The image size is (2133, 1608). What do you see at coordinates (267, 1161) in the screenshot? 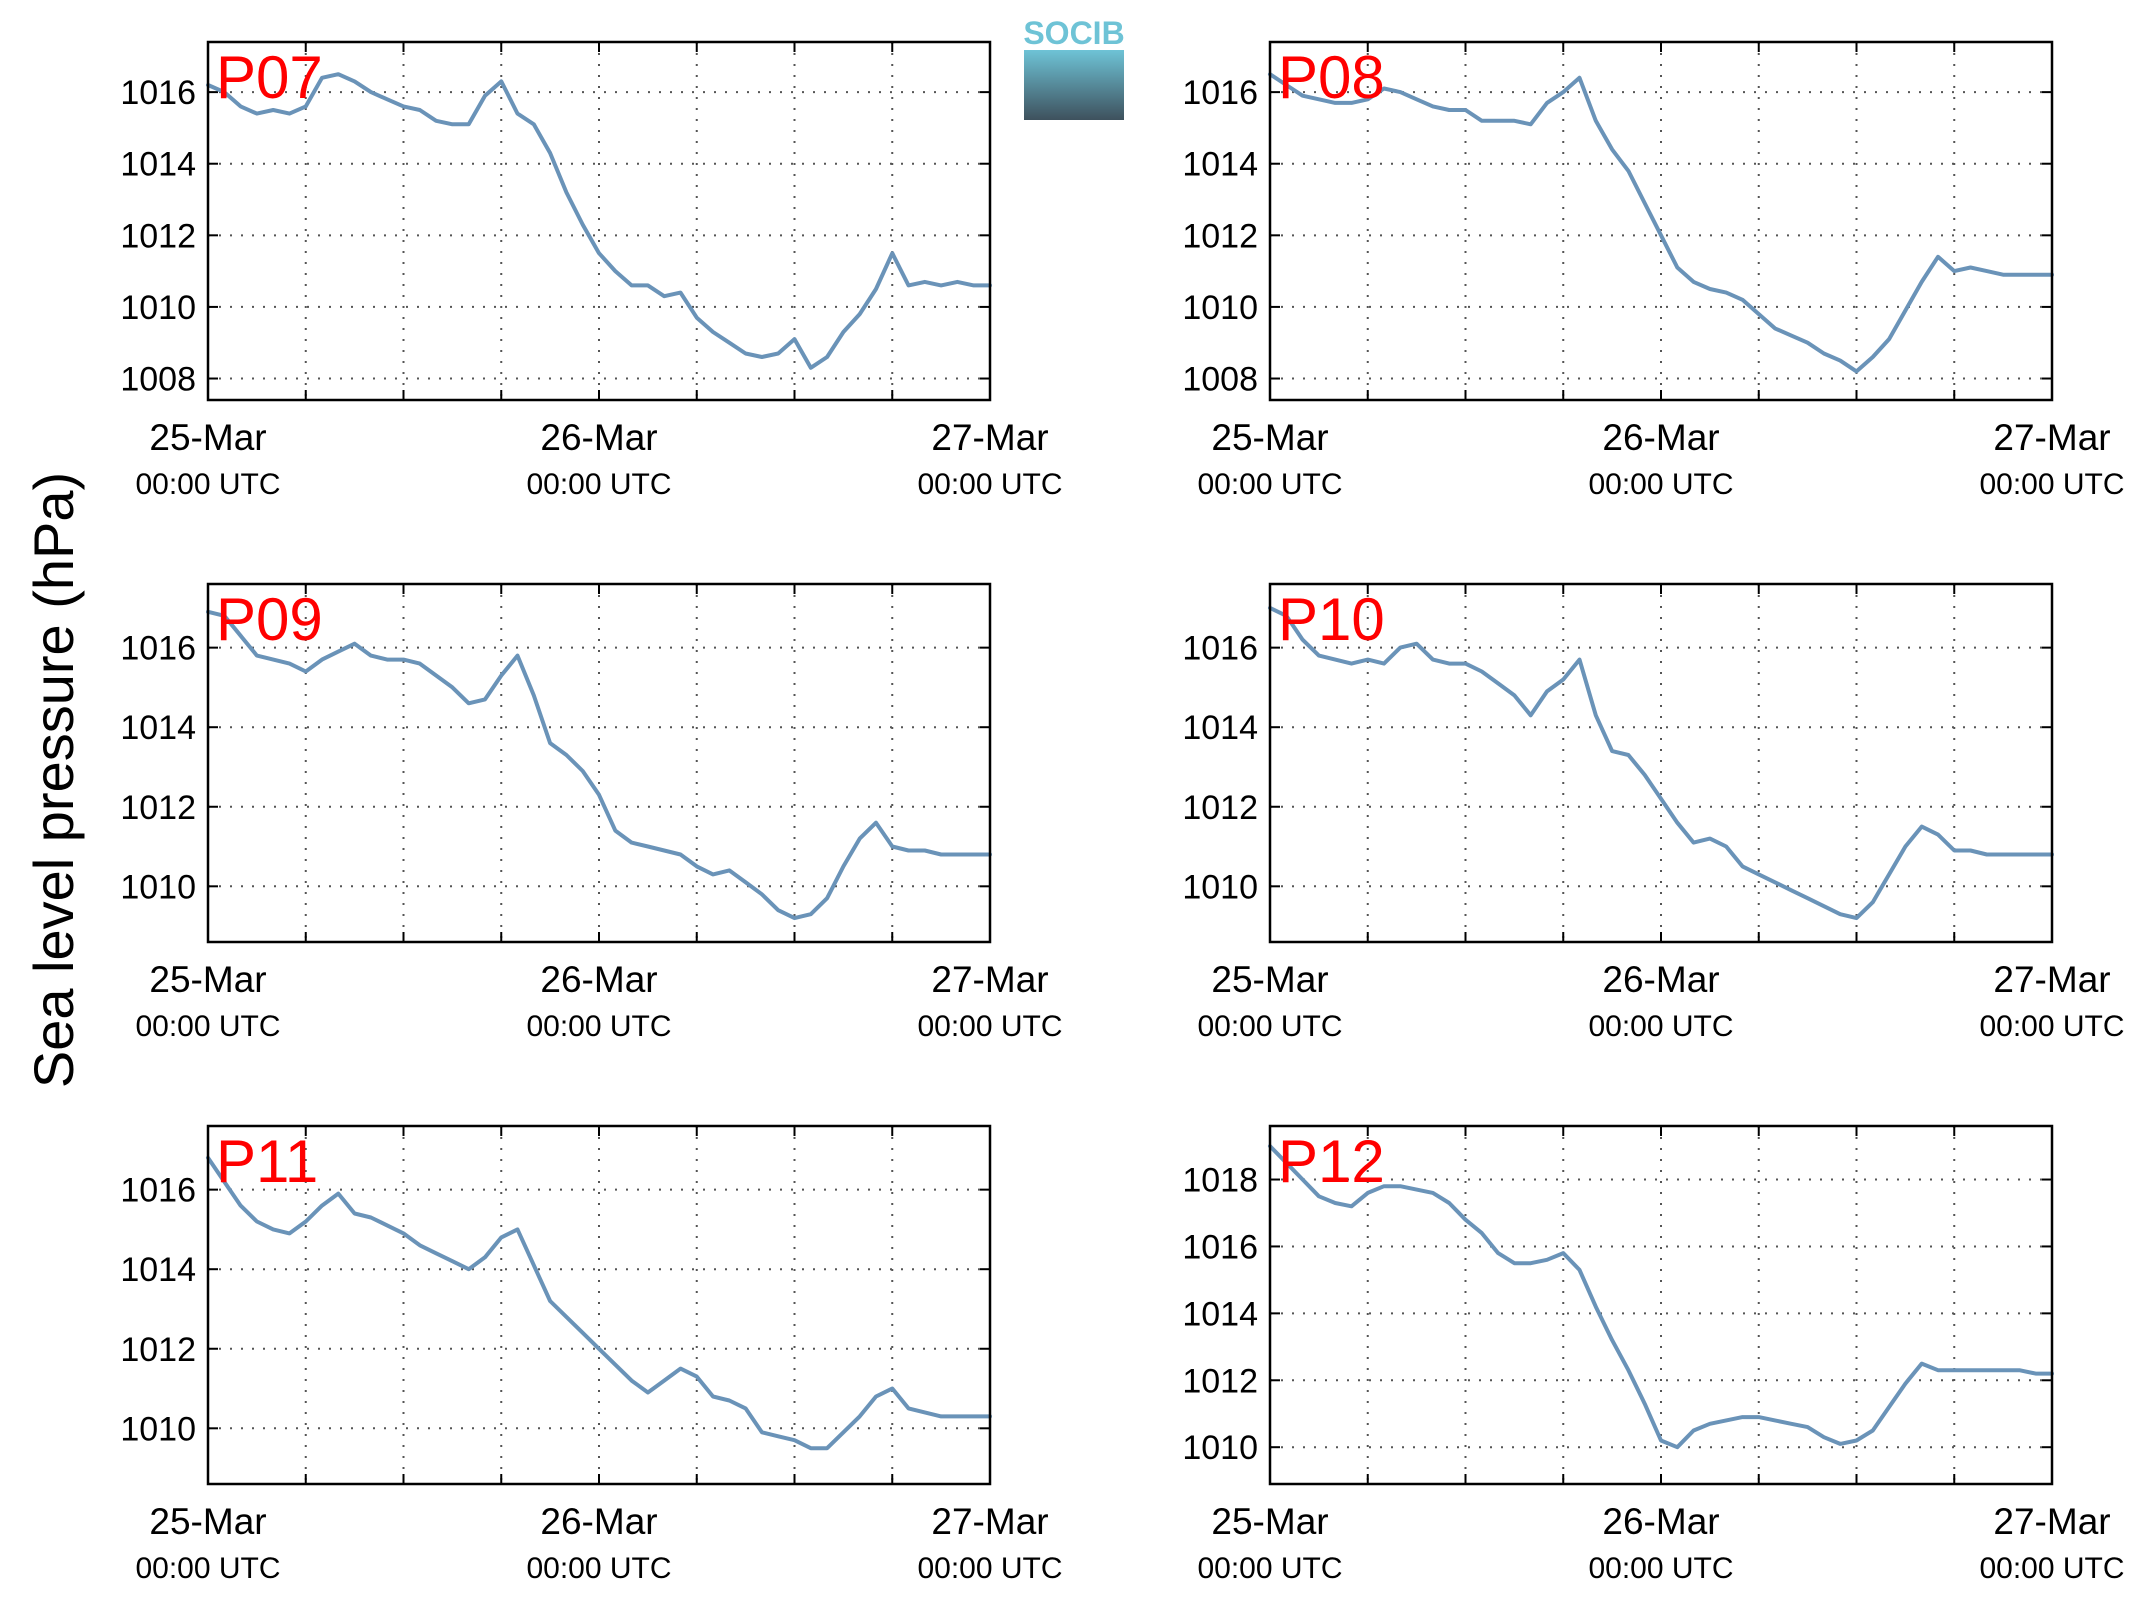
I see `station-label: P11` at bounding box center [267, 1161].